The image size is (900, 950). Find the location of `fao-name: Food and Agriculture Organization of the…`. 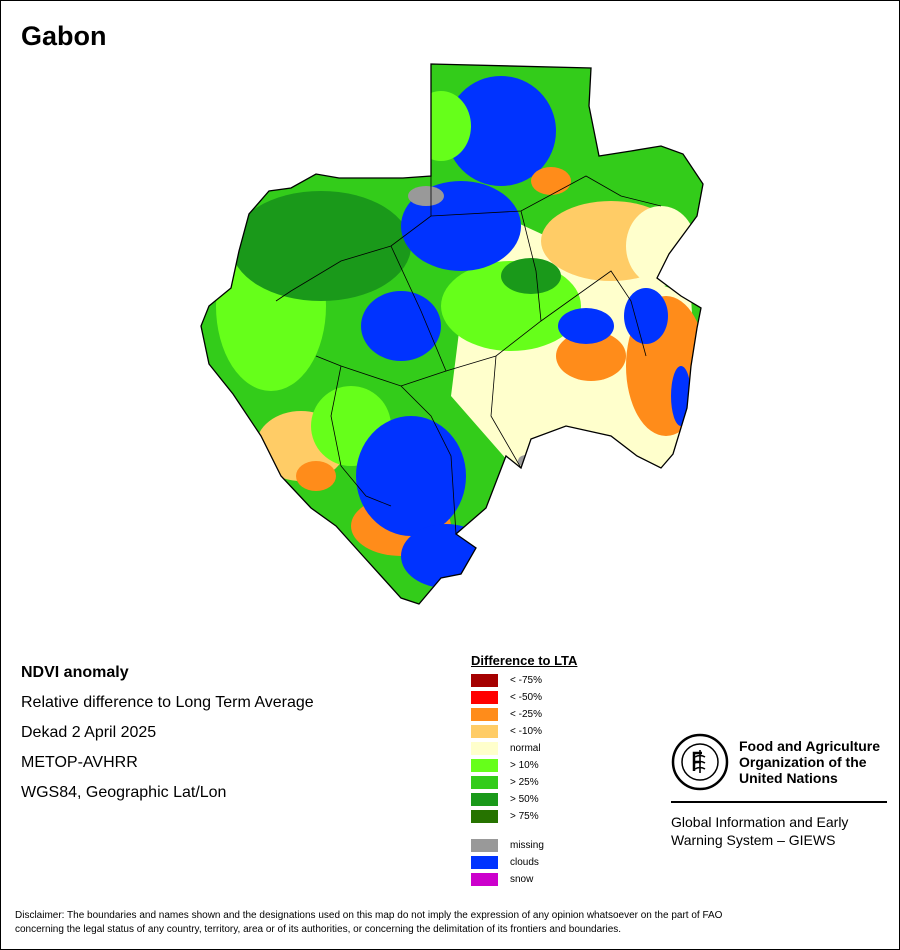

fao-name: Food and Agriculture Organization of the… is located at coordinates (810, 762).